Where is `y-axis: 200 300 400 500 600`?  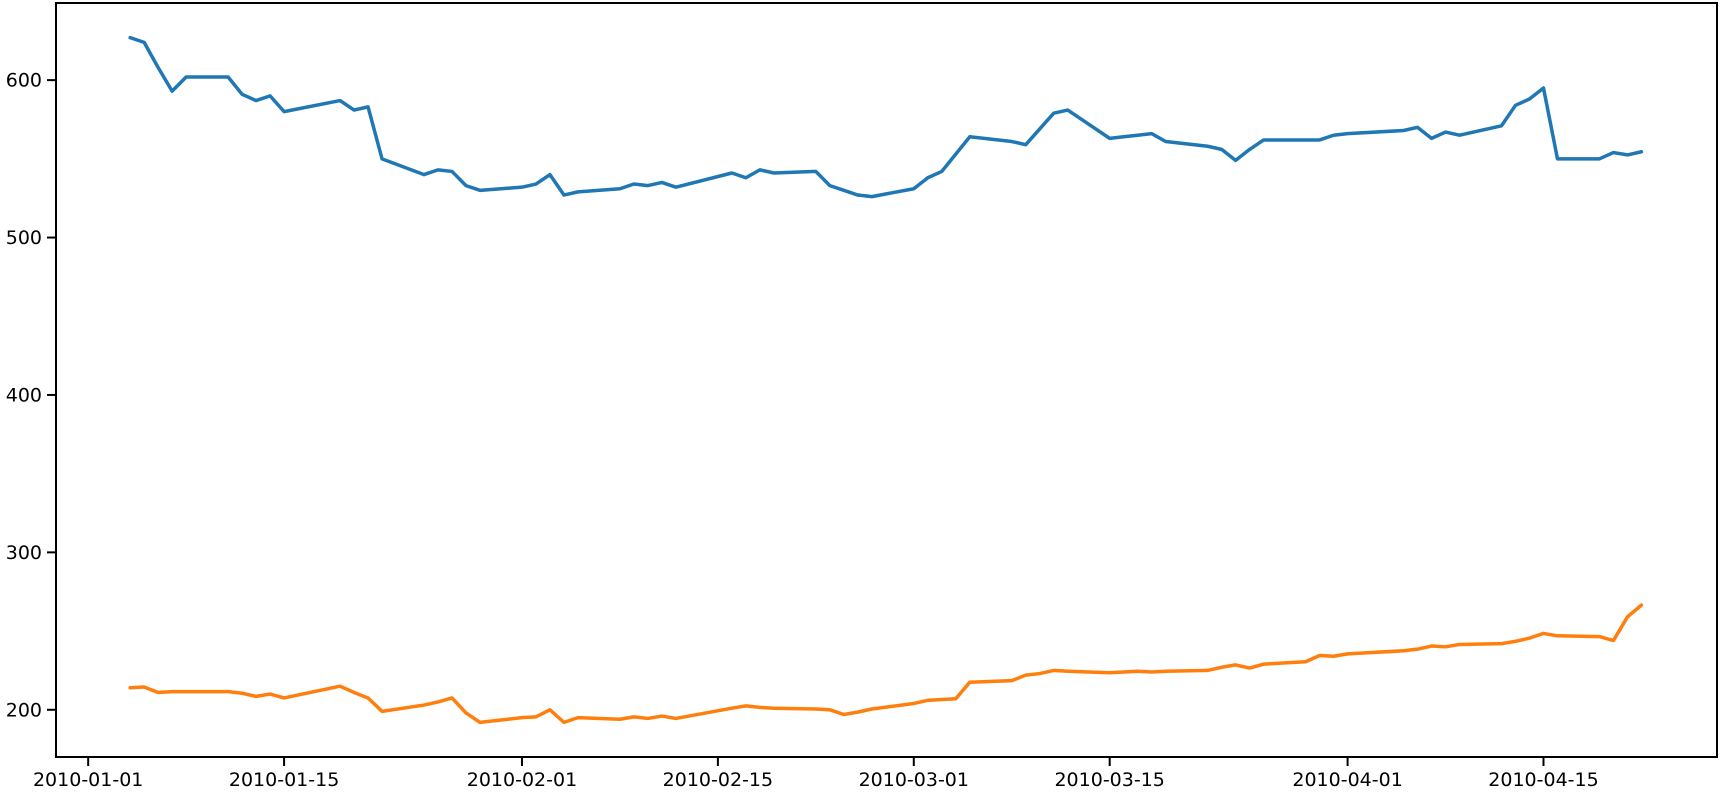 y-axis: 200 300 400 500 600 is located at coordinates (31, 395).